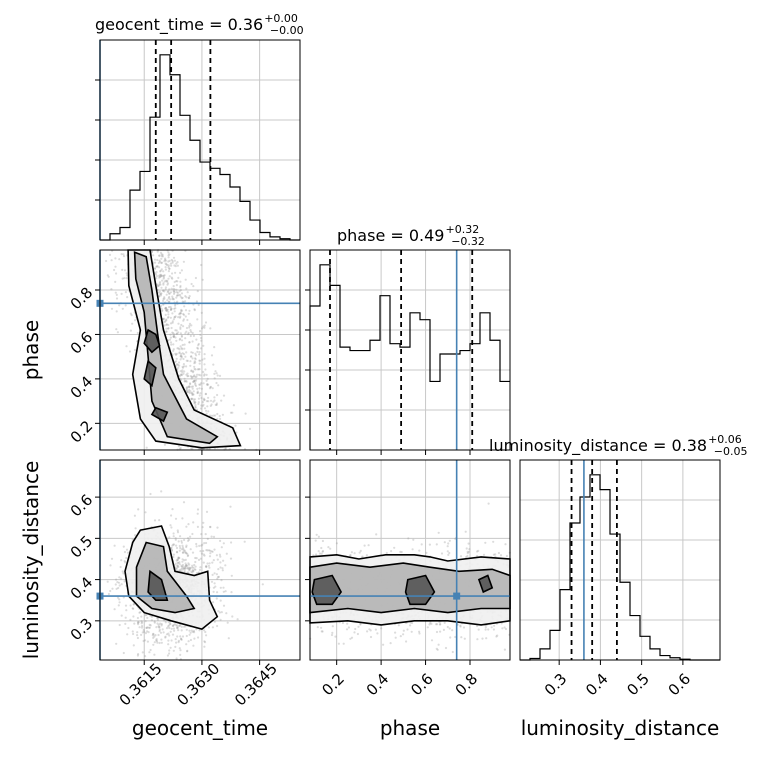 Image resolution: width=760 pixels, height=764 pixels. I want to click on histogram-bar, so click(205, 201).